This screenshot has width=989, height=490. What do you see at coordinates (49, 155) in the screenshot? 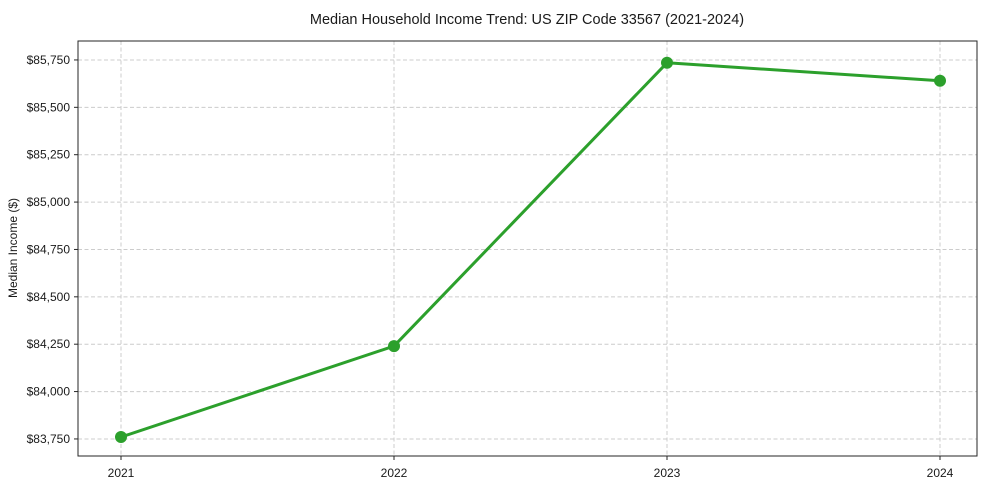
I see `y-tick-label: $85,250` at bounding box center [49, 155].